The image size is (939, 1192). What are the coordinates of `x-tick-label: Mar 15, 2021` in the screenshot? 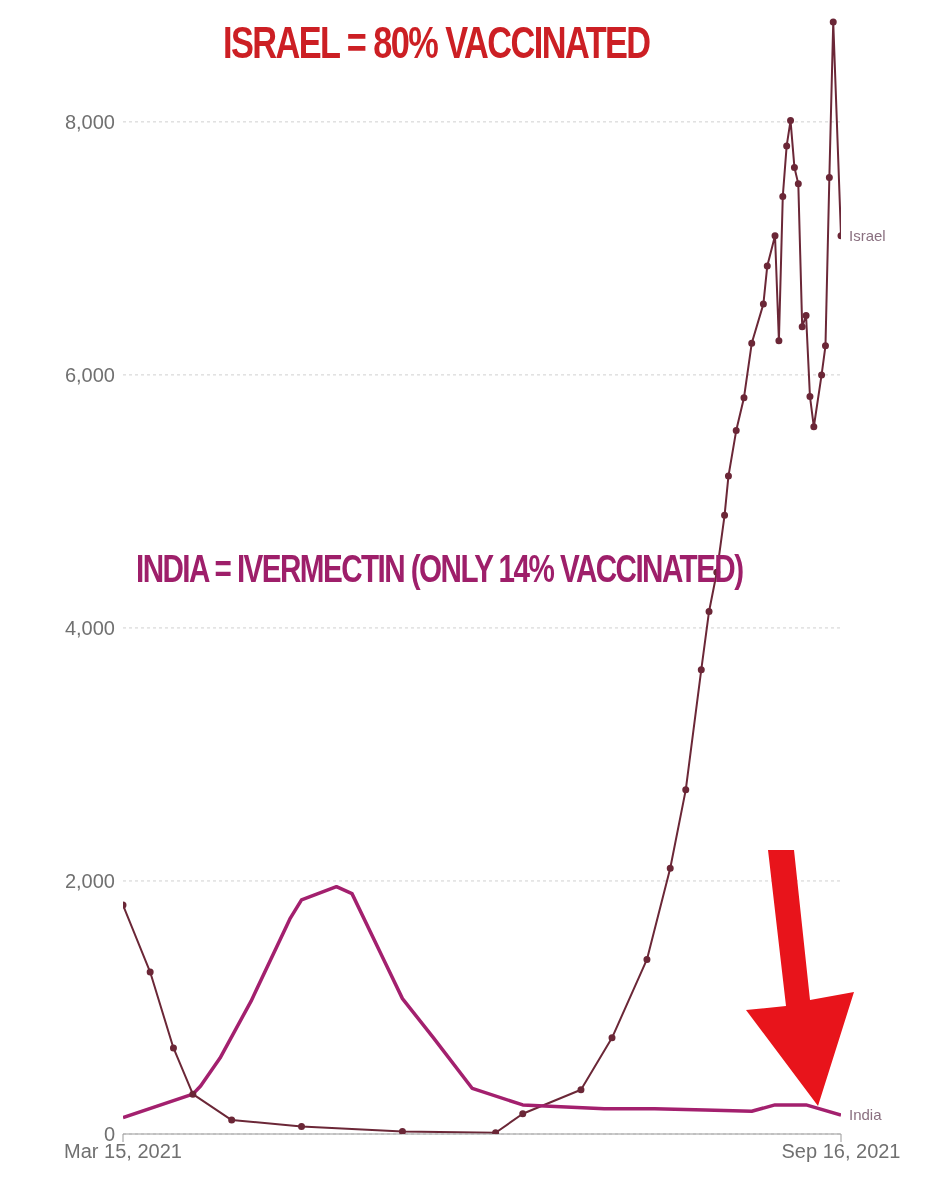 It's located at (123, 1151).